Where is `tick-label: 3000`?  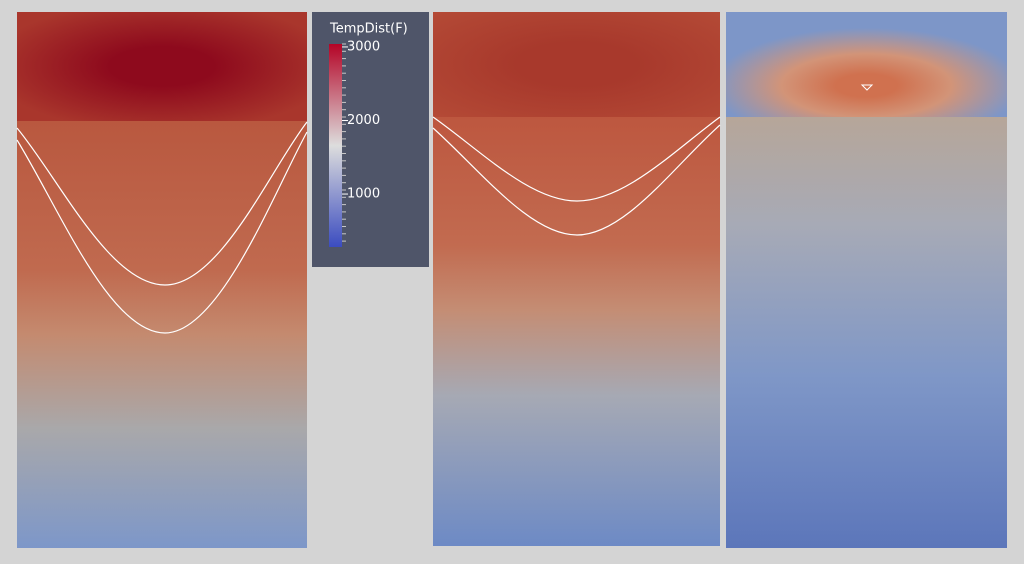 tick-label: 3000 is located at coordinates (363, 46).